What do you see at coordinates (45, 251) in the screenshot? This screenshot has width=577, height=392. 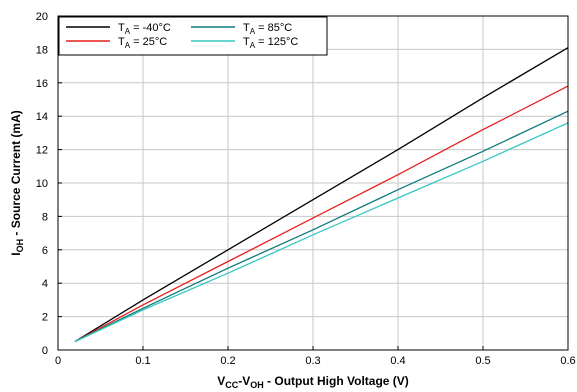 I see `y-tick-label: 6` at bounding box center [45, 251].